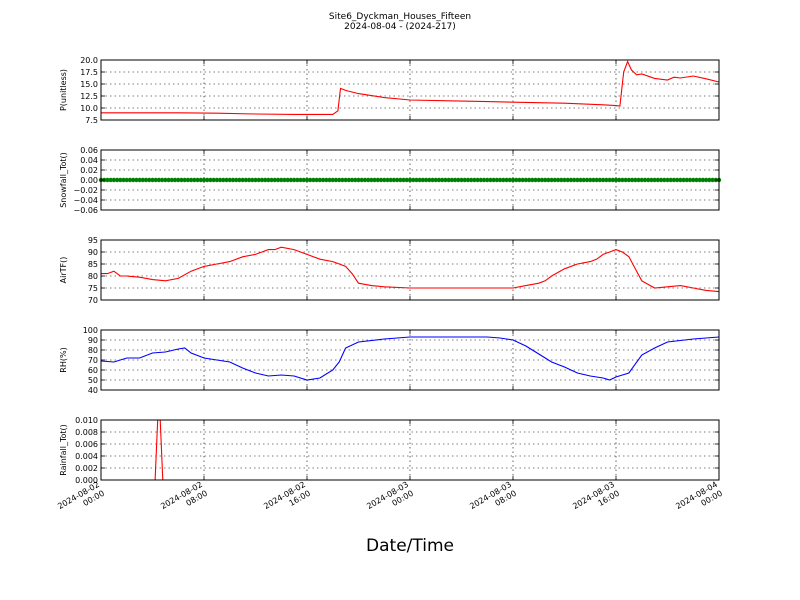 This screenshot has width=800, height=600. What do you see at coordinates (89, 180) in the screenshot?
I see `y-tick-label: 0.00` at bounding box center [89, 180].